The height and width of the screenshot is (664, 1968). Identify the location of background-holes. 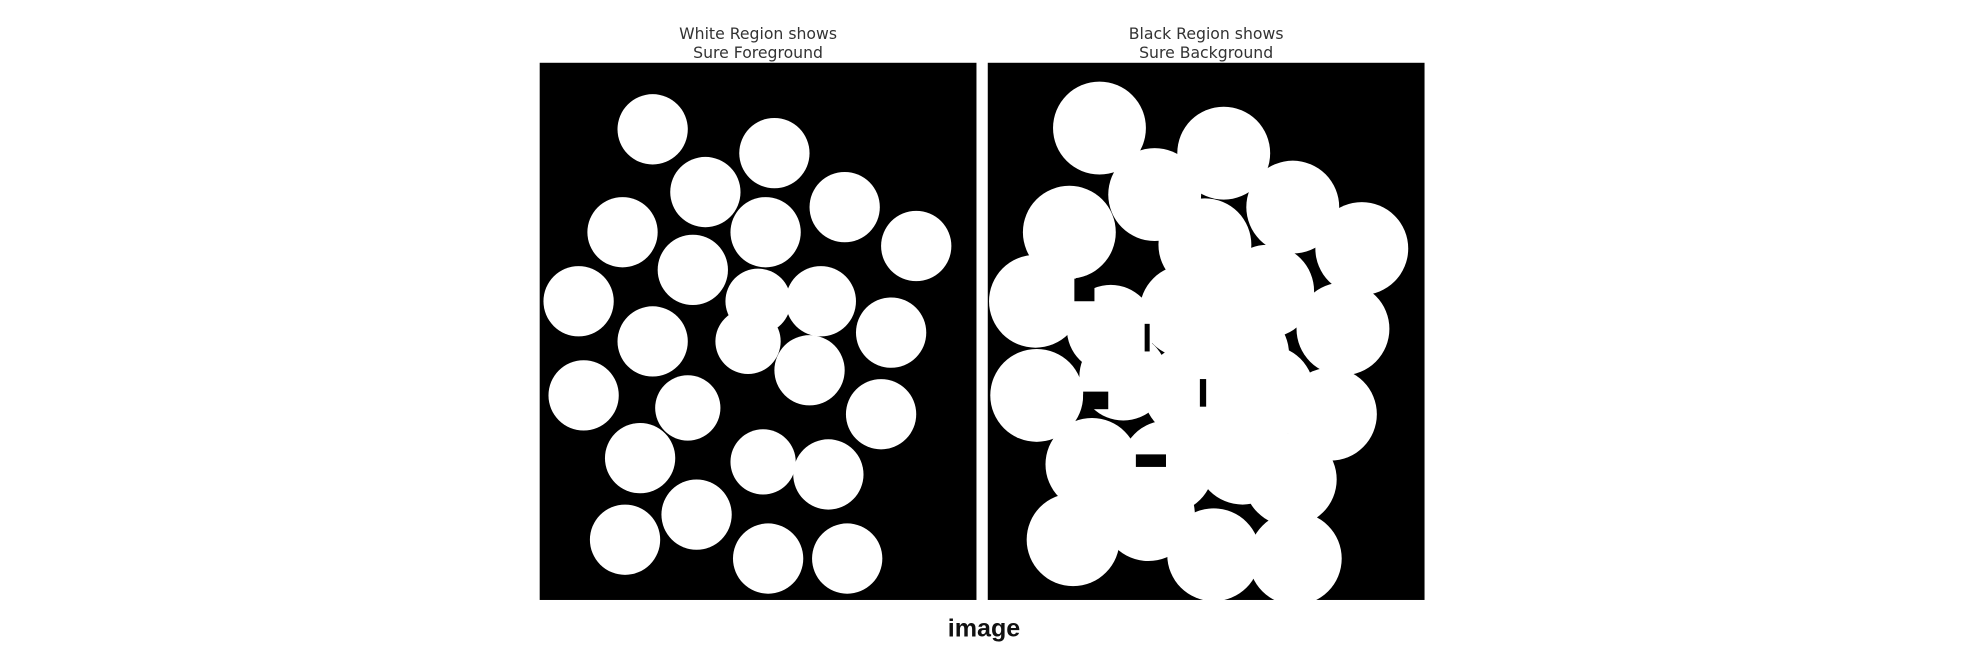
(1140, 372).